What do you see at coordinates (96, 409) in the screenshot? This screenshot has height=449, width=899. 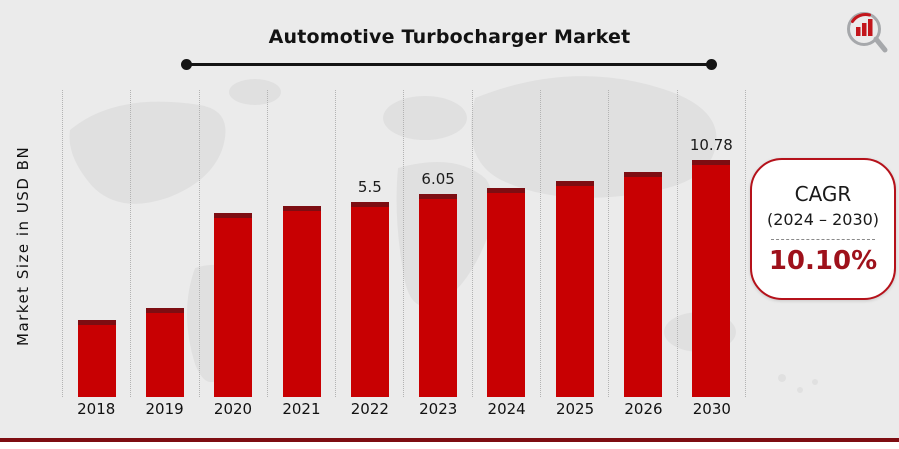 I see `x-tick-label: 2018` at bounding box center [96, 409].